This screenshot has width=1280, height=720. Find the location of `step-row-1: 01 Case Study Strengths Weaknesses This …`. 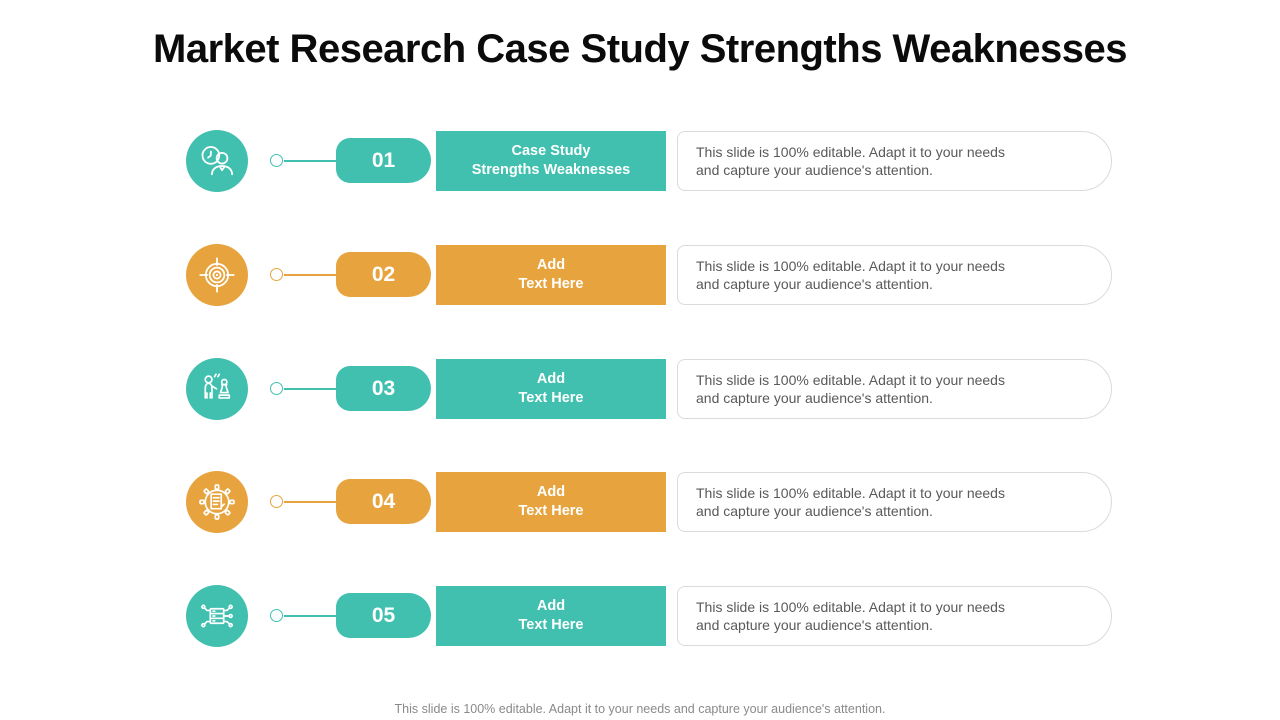

step-row-1: 01 Case Study Strengths Weaknesses This … is located at coordinates (640, 161).